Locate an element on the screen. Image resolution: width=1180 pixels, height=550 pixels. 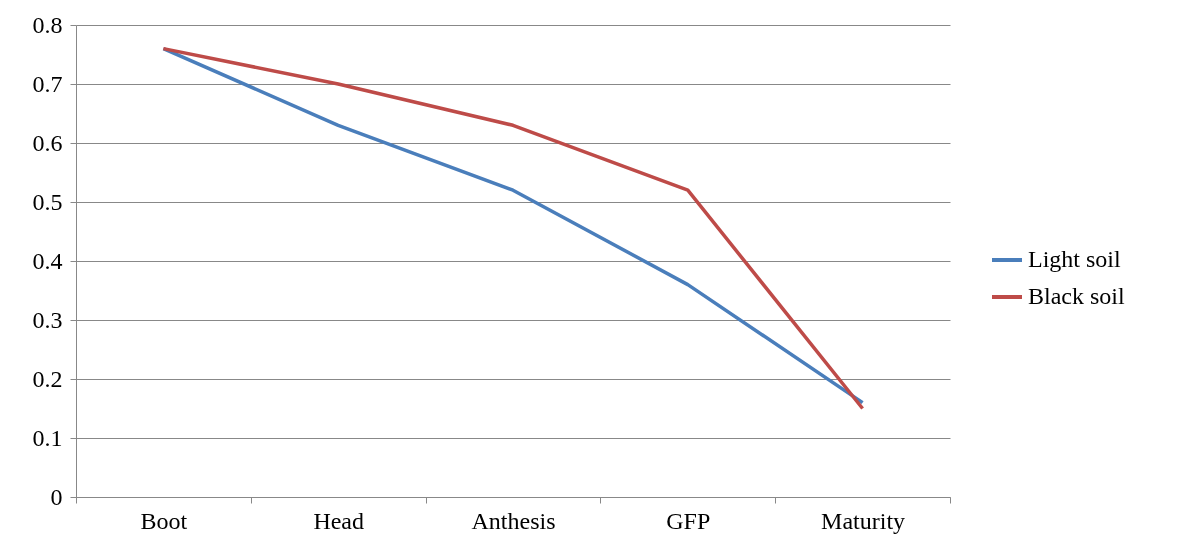
y-tick-label: 0.3 is located at coordinates (47, 319).